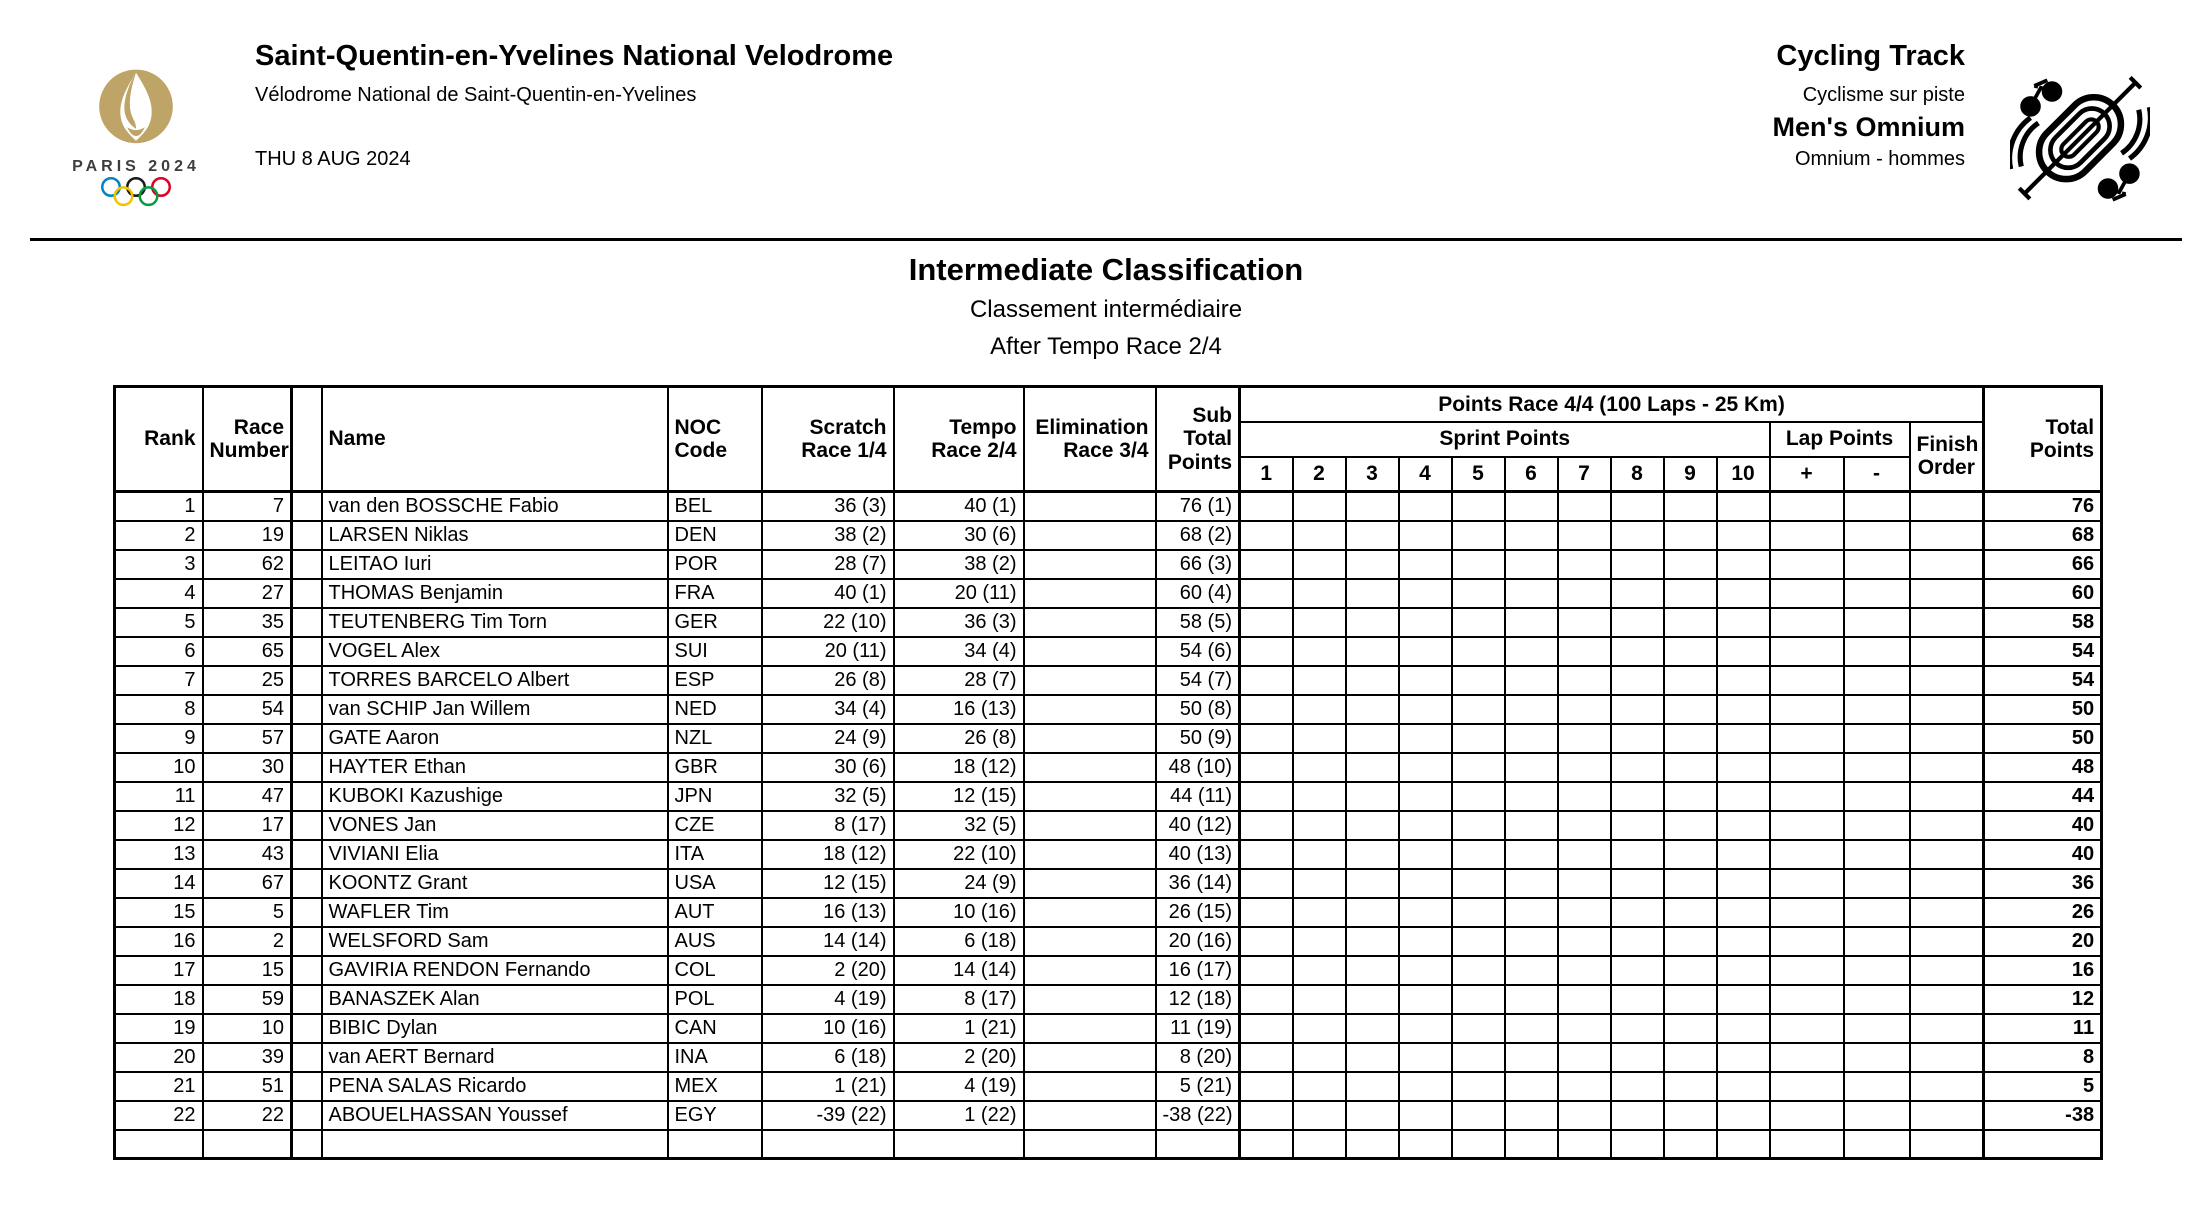 This screenshot has width=2212, height=1218. Describe the element at coordinates (2042, 1057) in the screenshot. I see `cell-total: 8` at that location.